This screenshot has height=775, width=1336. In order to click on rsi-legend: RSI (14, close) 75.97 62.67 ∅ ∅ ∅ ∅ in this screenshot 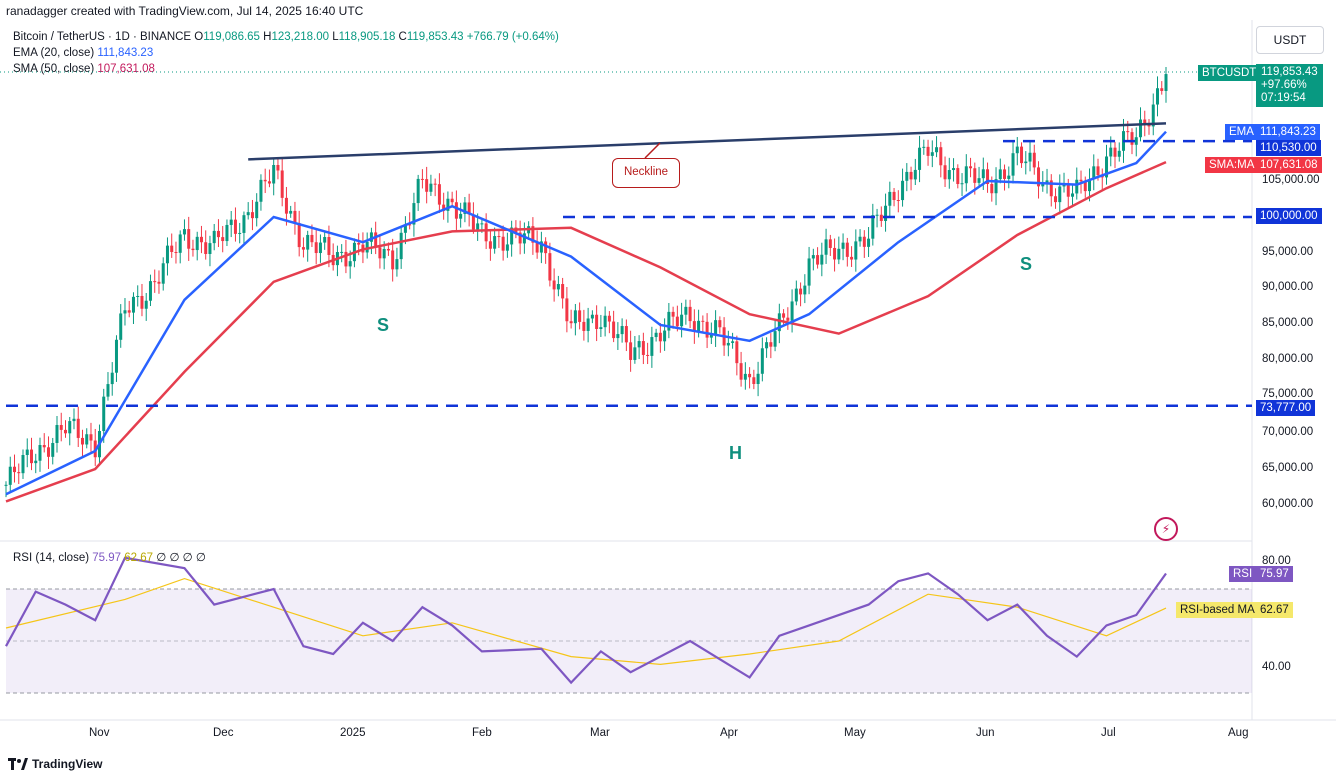, I will do `click(109, 557)`.